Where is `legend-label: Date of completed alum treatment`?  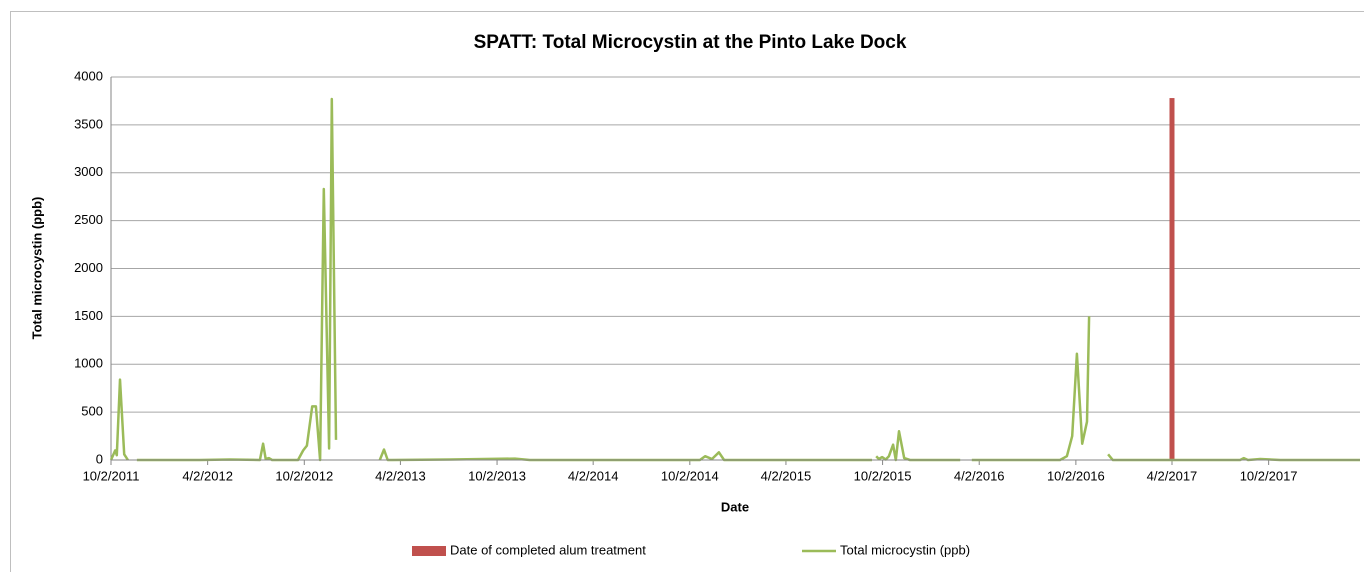 legend-label: Date of completed alum treatment is located at coordinates (548, 549).